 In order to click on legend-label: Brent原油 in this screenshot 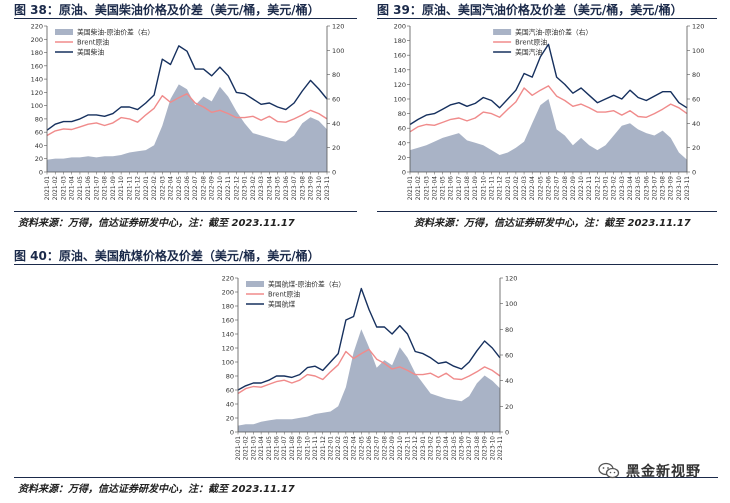, I will do `click(284, 294)`.